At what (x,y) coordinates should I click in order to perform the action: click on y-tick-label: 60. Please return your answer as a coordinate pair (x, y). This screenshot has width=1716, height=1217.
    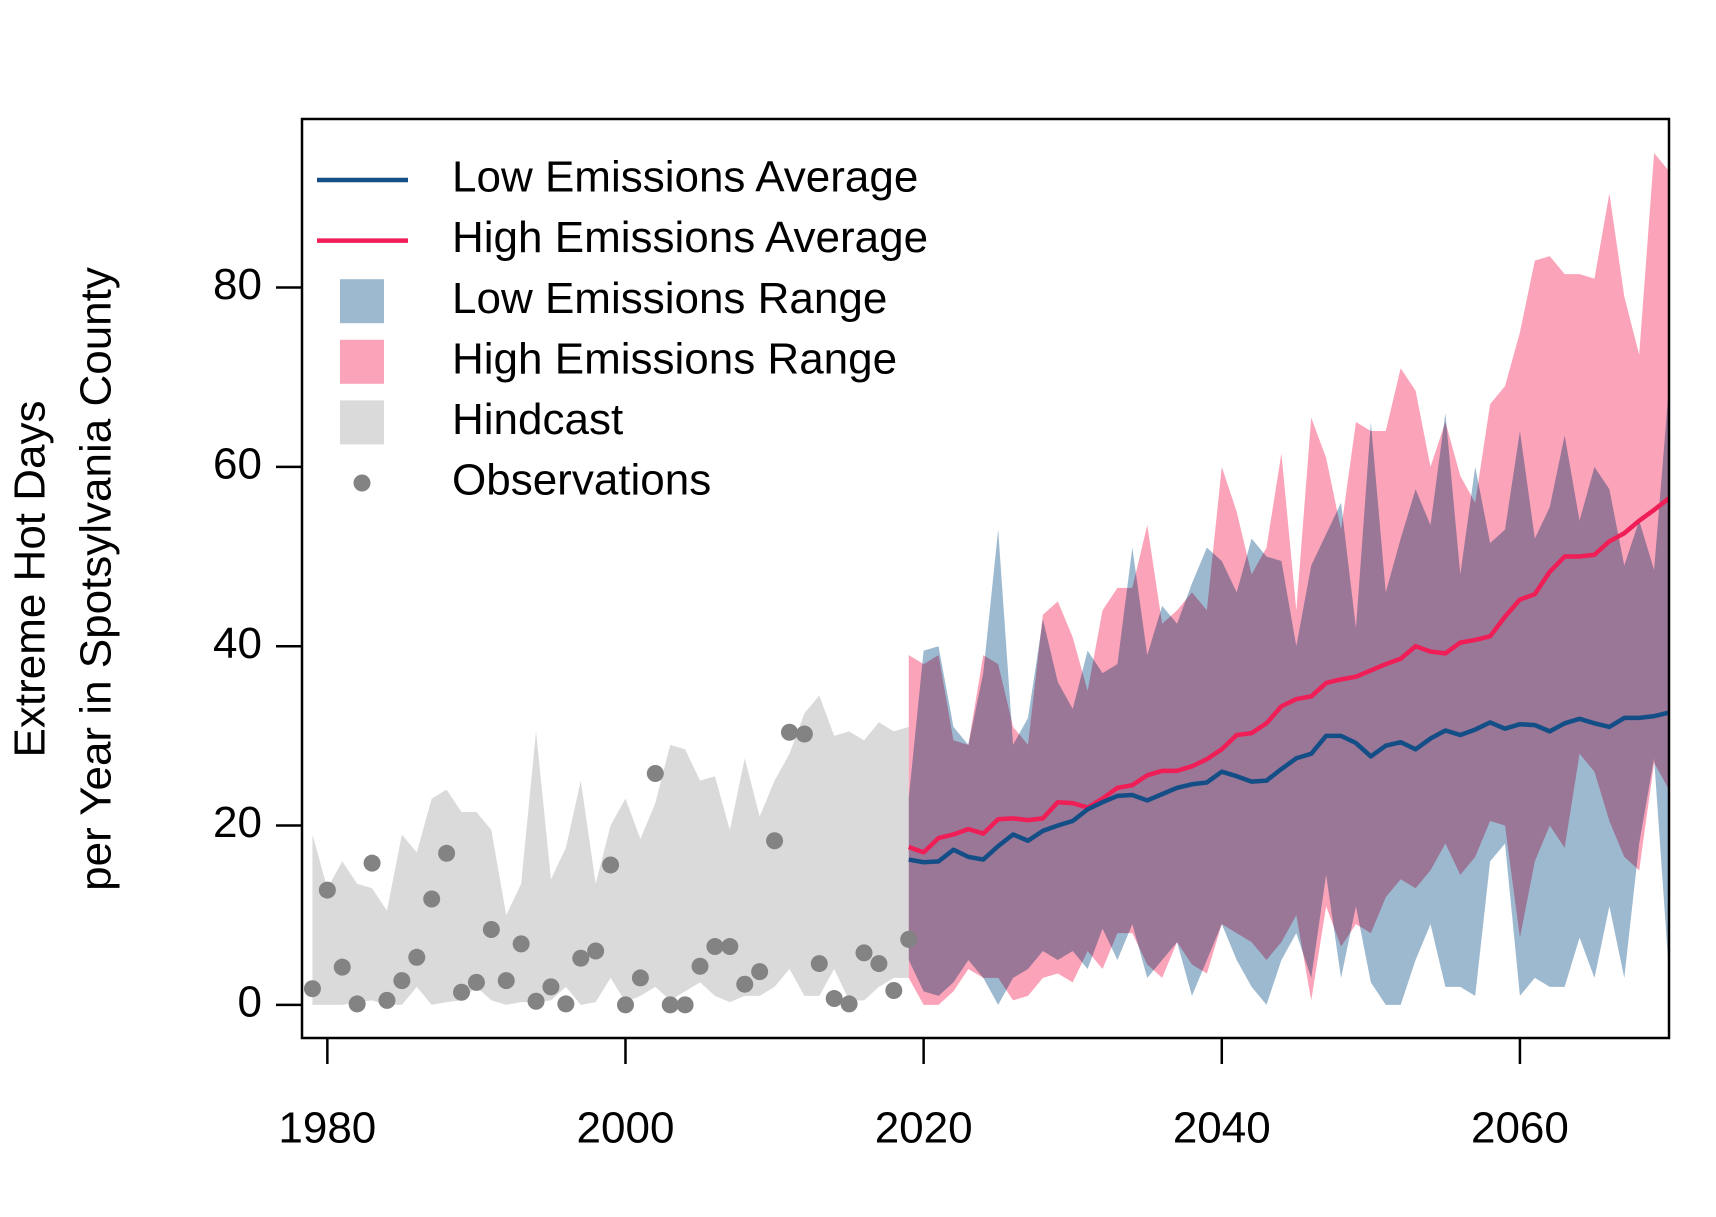
    Looking at the image, I should click on (237, 464).